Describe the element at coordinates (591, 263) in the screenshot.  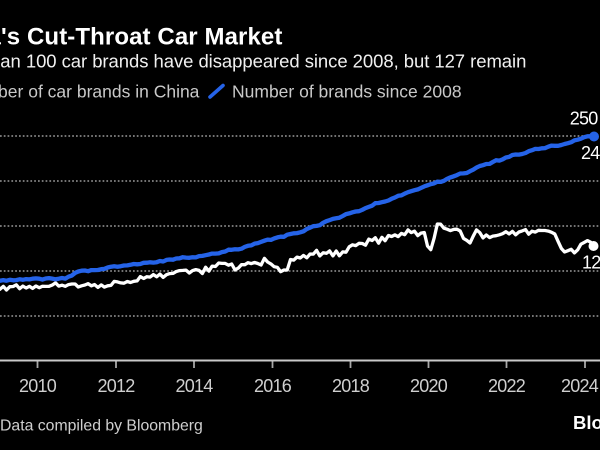
I see `svg-text: 127` at that location.